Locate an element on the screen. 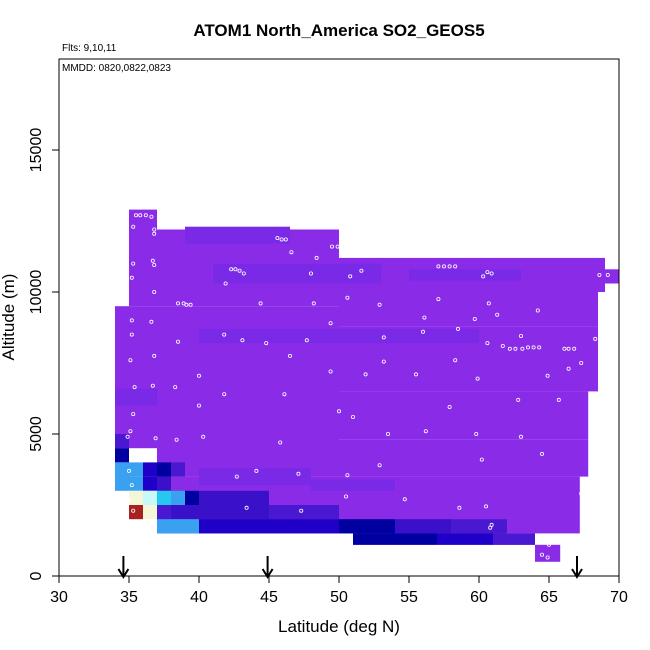  latitude-arrows is located at coordinates (350, 567).